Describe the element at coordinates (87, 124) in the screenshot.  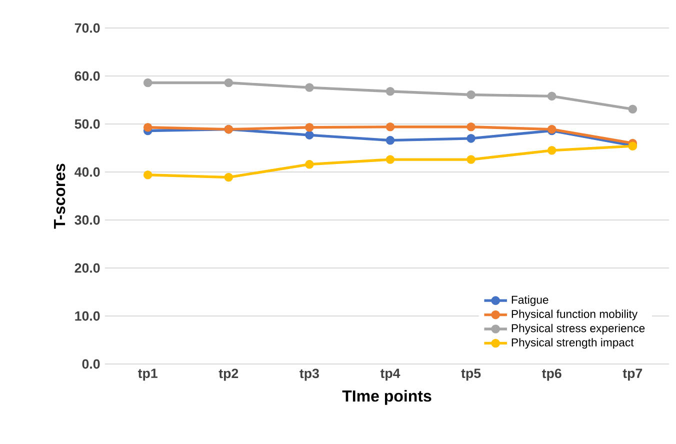
I see `y-tick-label: 50.0` at that location.